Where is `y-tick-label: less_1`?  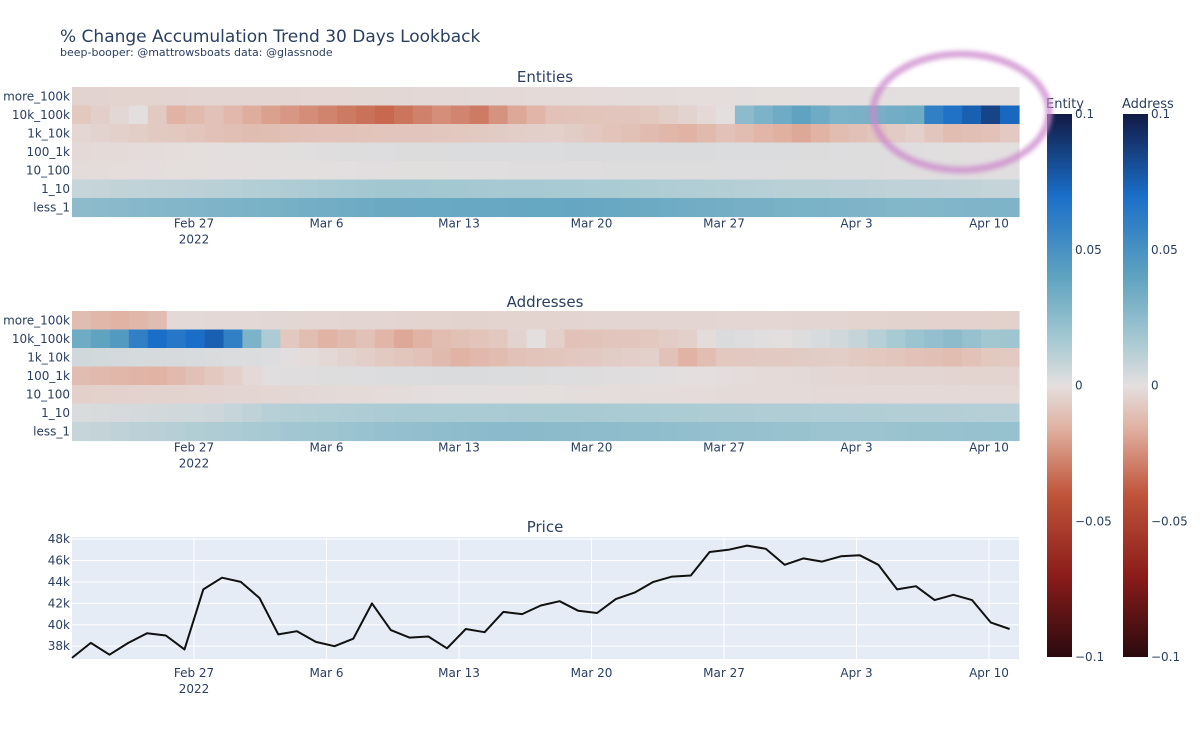 y-tick-label: less_1 is located at coordinates (51, 431).